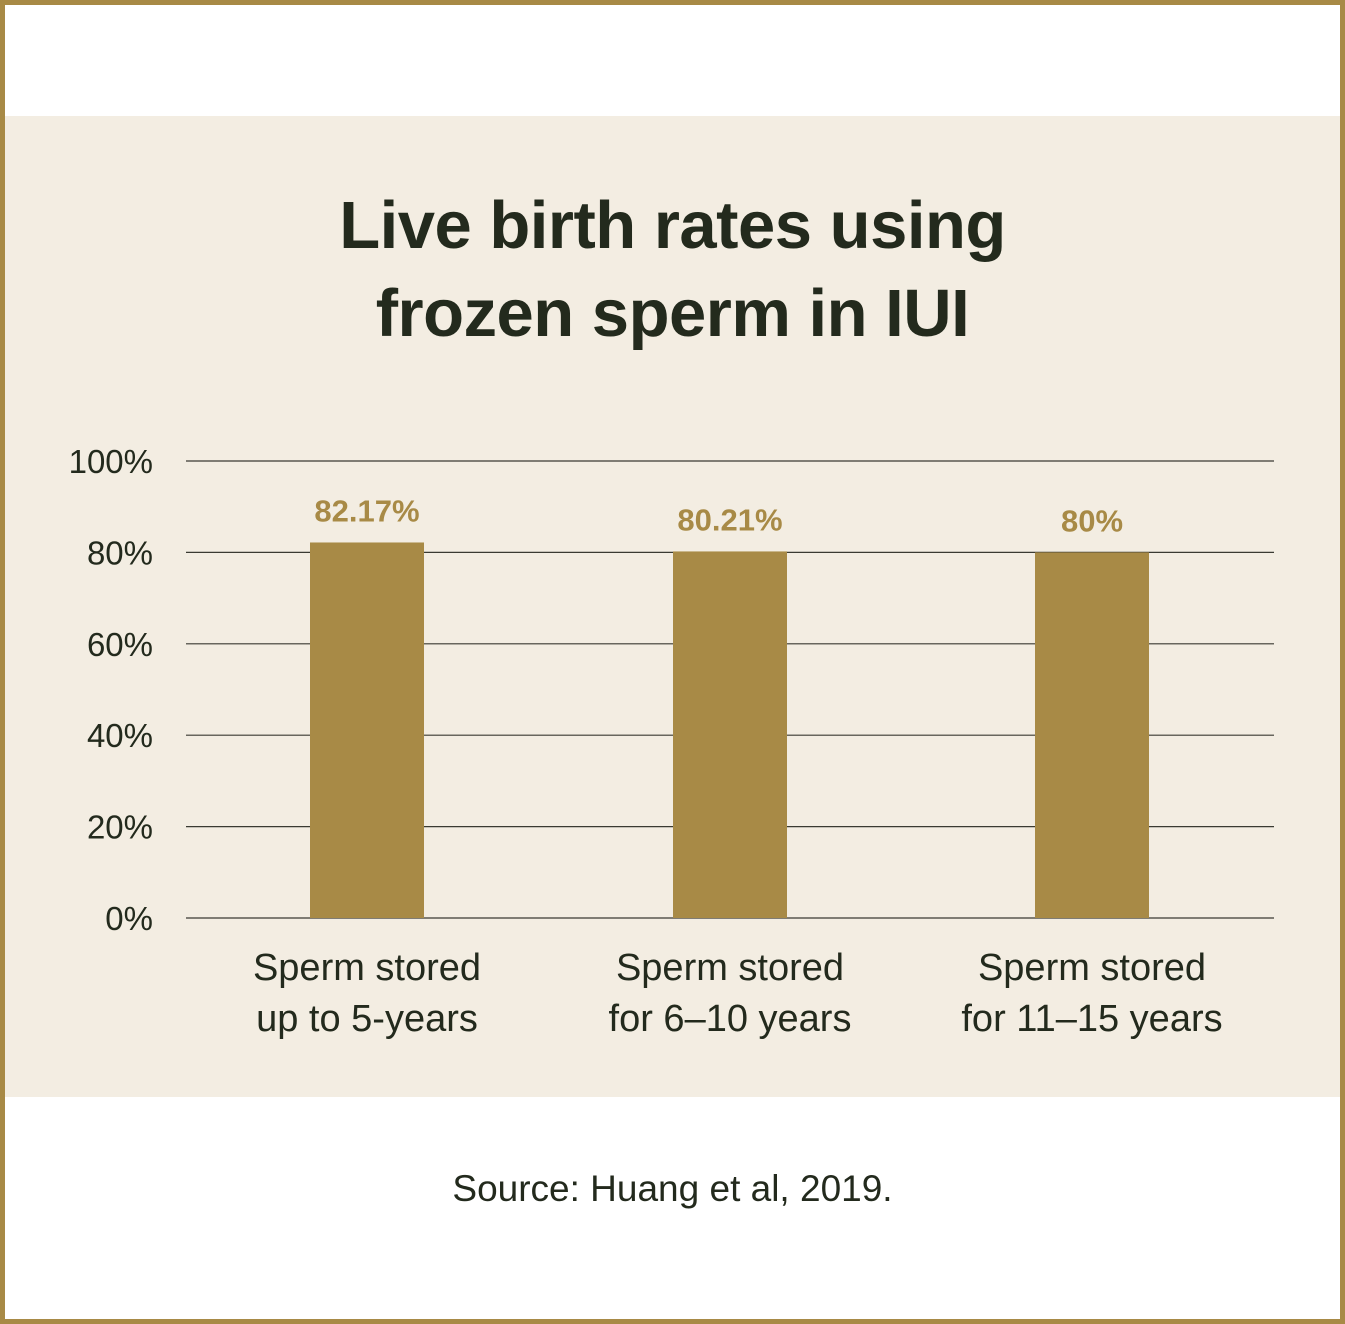  I want to click on chart-title-line-2: frozen sperm in IUI, so click(672, 313).